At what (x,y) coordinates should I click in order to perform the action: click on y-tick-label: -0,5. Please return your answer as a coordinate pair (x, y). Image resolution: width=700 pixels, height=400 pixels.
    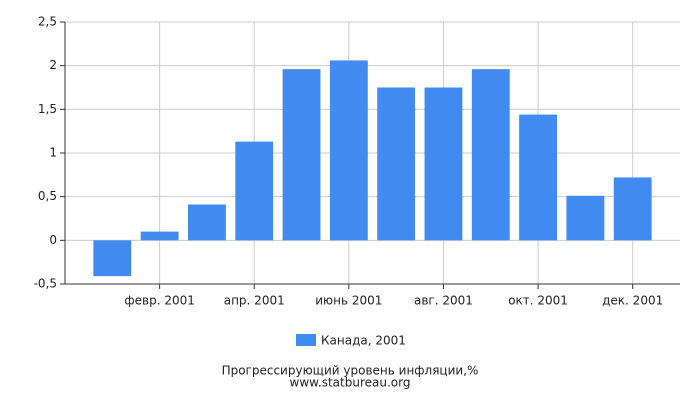
    Looking at the image, I should click on (45, 284).